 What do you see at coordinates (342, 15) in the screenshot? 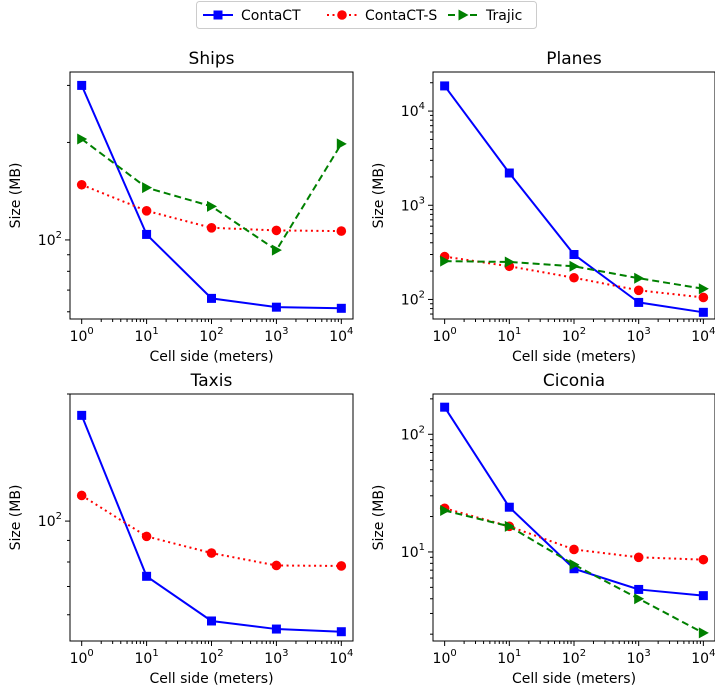
I see `legend-marker-contact-s` at bounding box center [342, 15].